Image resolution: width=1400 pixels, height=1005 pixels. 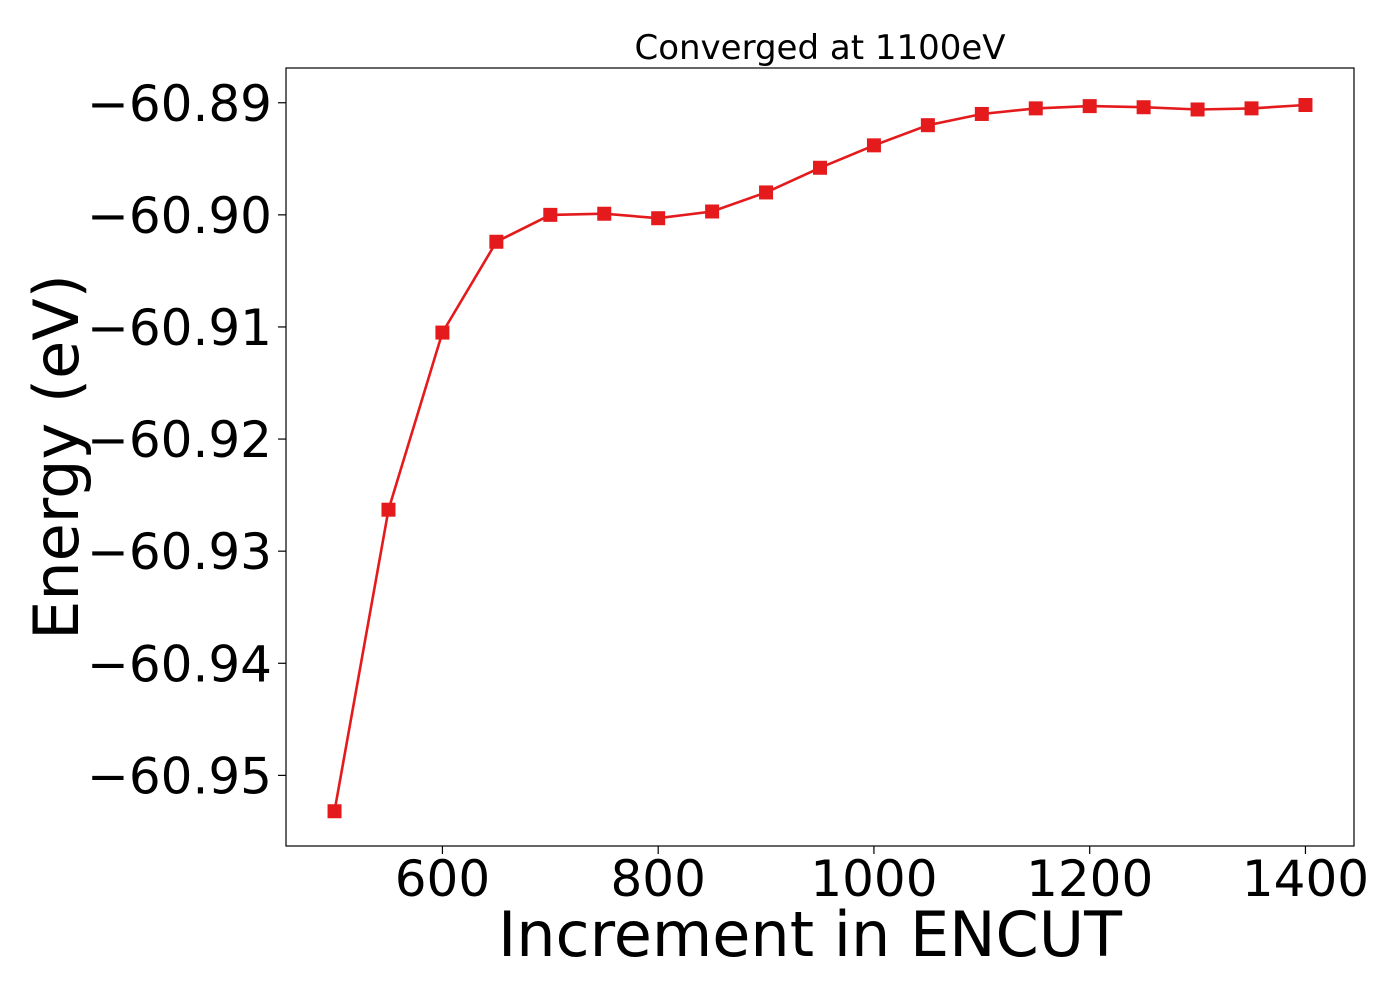 I want to click on x-tick-label: 800, so click(x=657, y=879).